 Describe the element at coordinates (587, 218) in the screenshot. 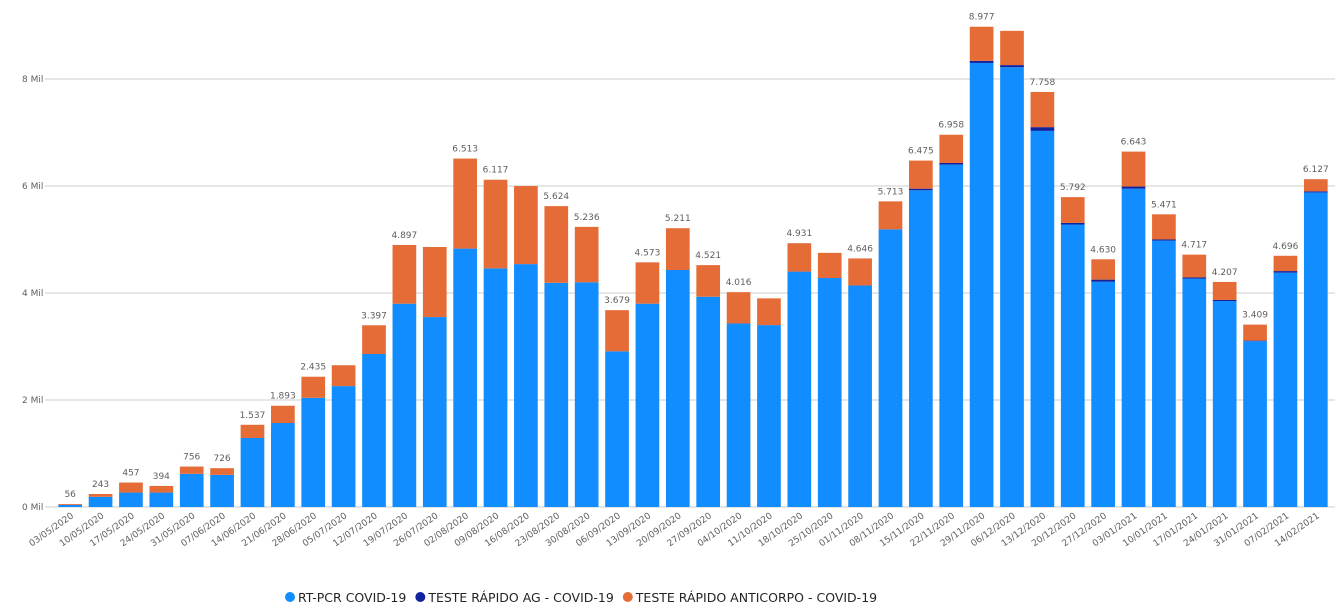

I see `total-label: 5.236` at that location.